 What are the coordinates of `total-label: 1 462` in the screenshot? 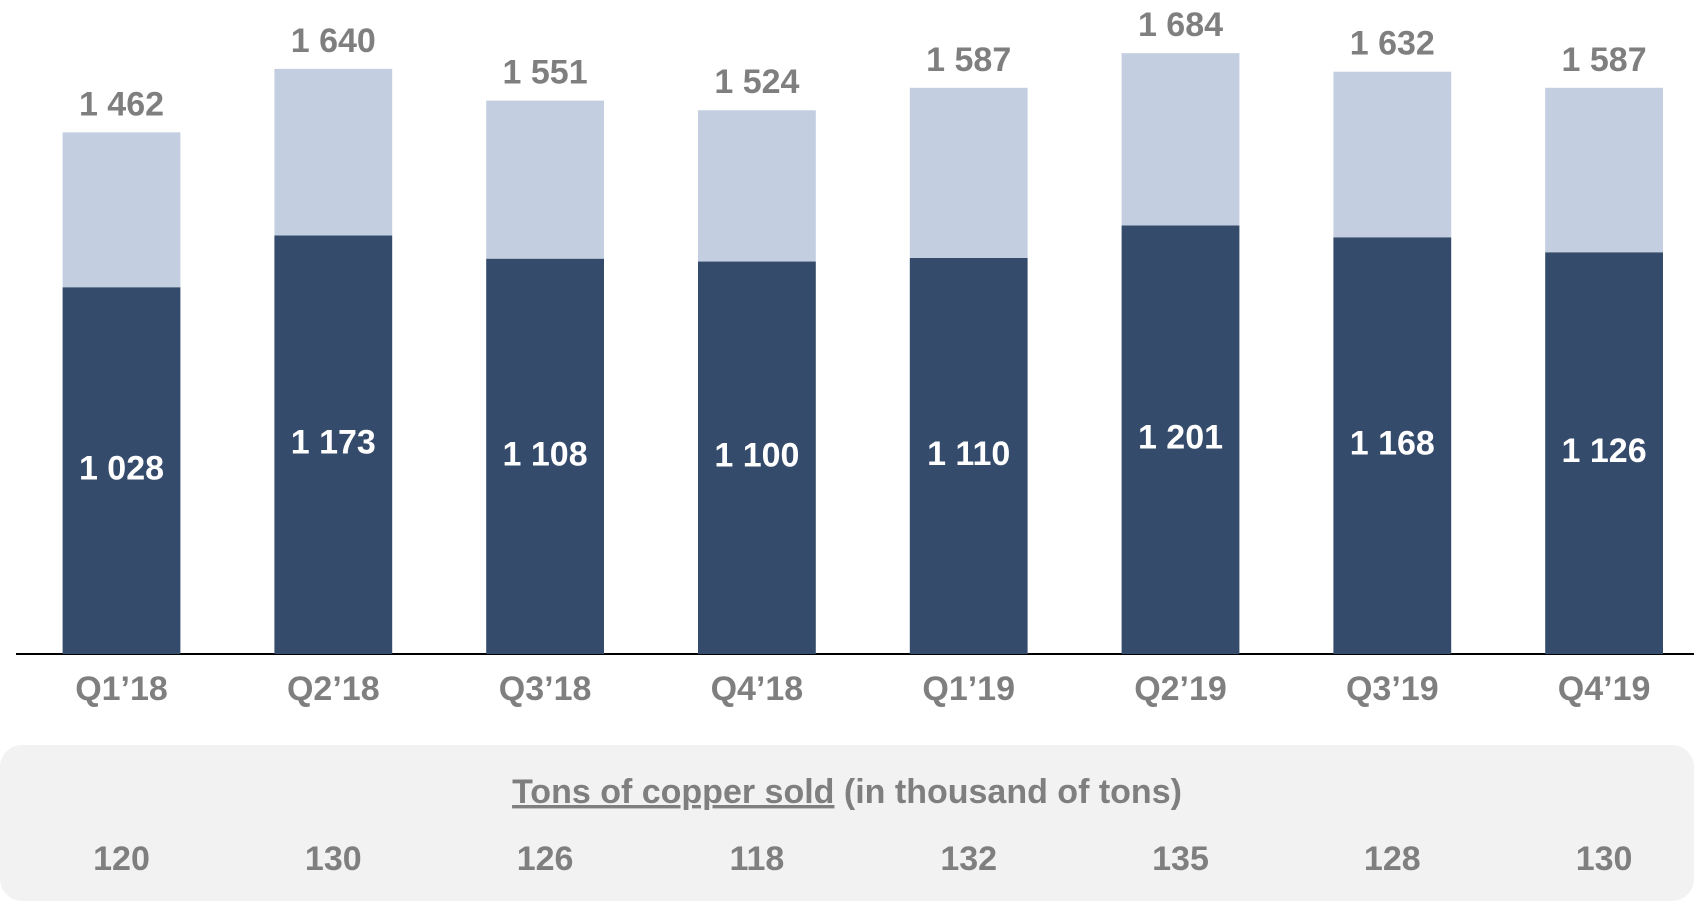 It's located at (121, 104).